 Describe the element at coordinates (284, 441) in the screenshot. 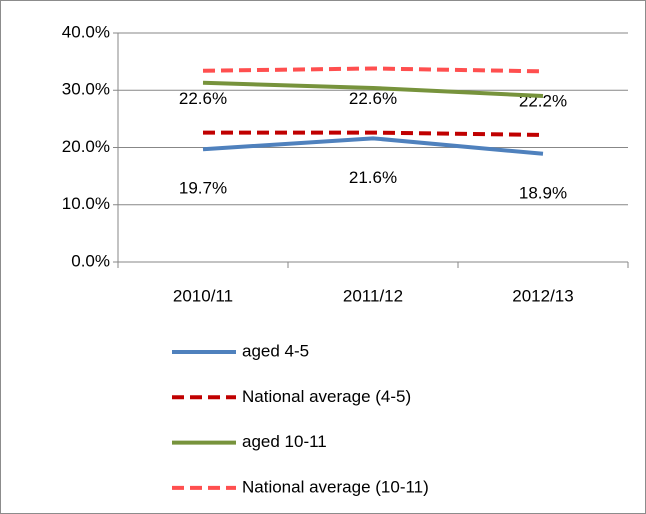

I see `legend-label: aged 10-11` at that location.